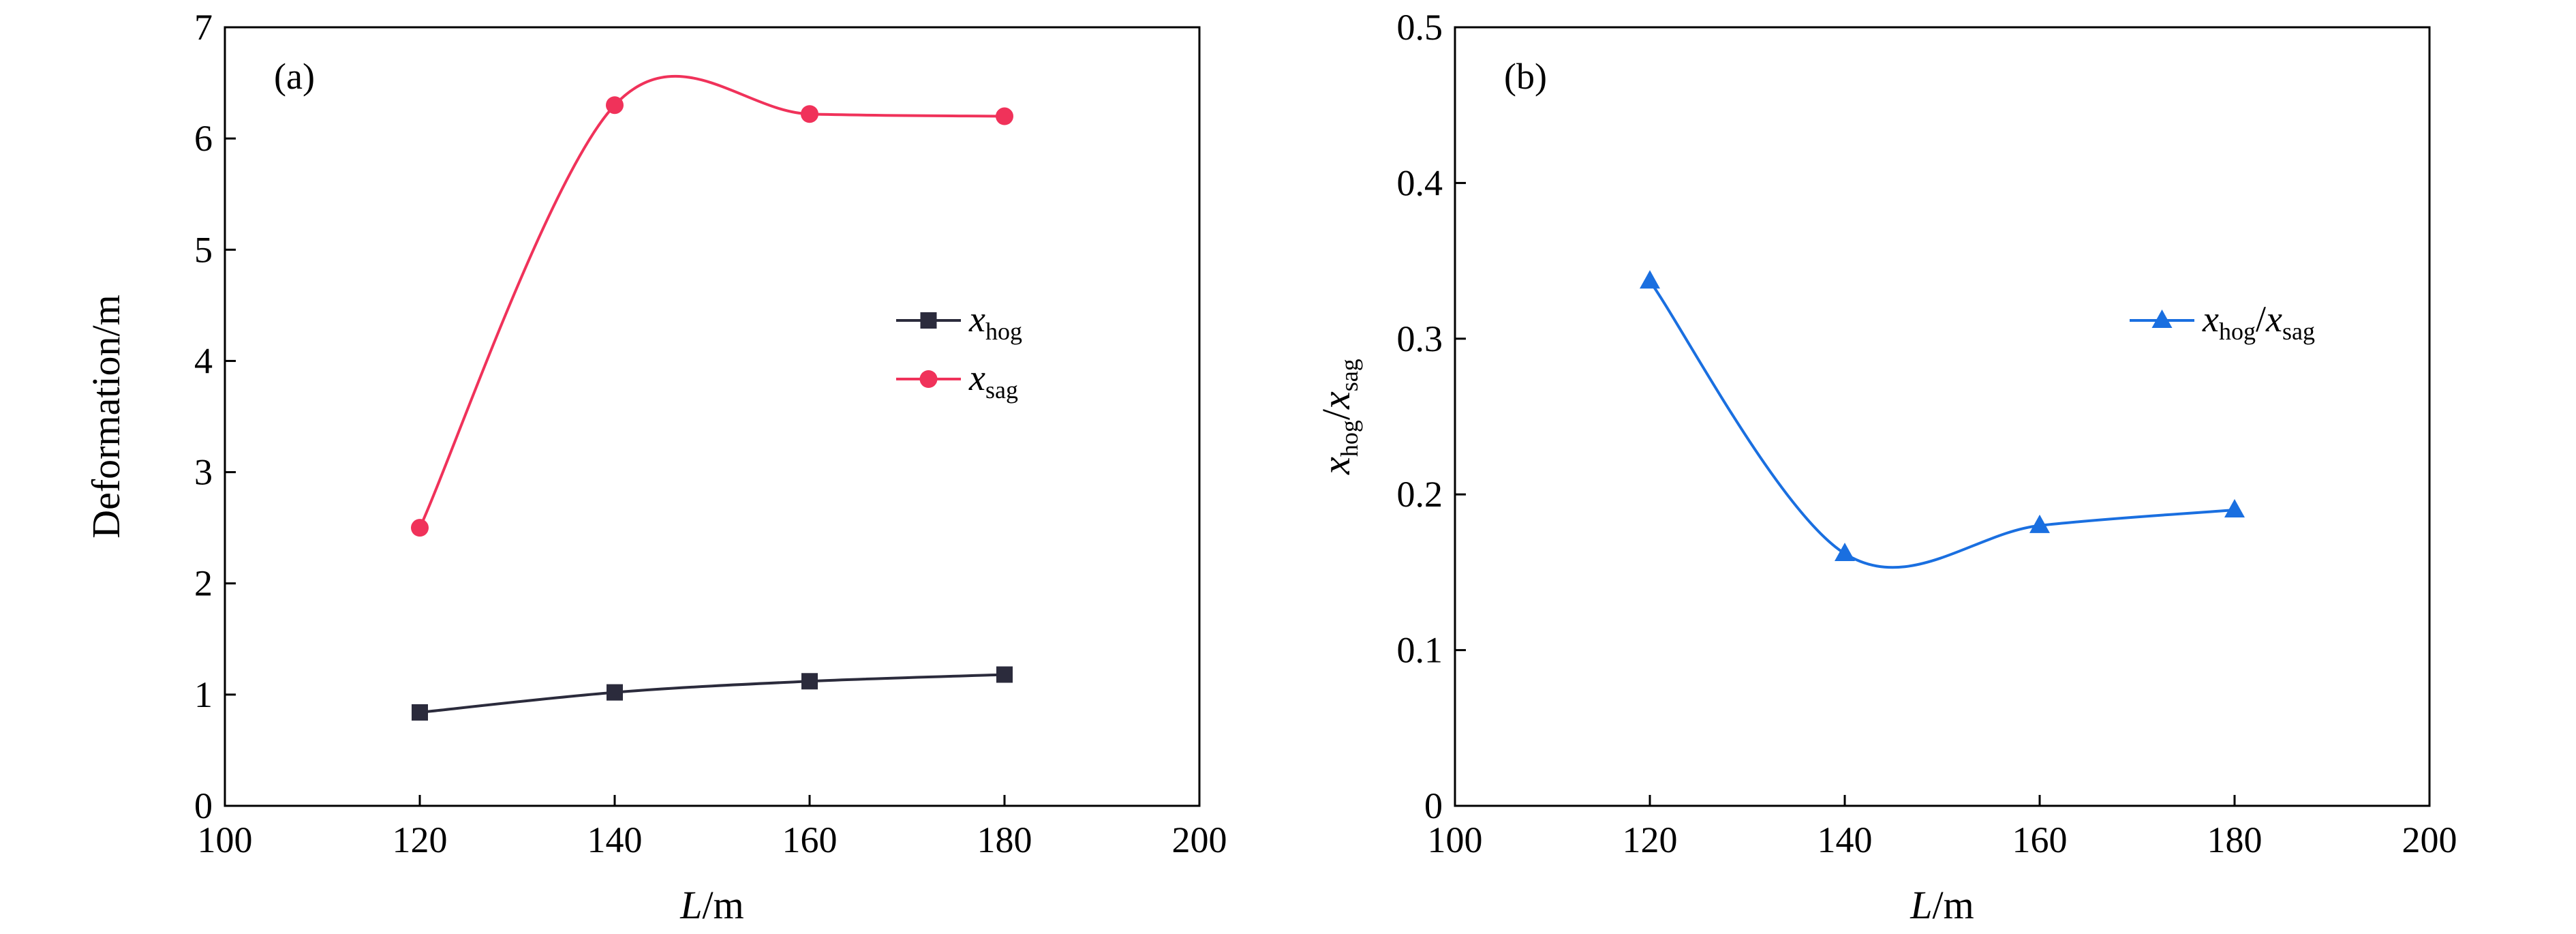 This screenshot has height=934, width=2576. Describe the element at coordinates (1526, 76) in the screenshot. I see `panel-label: (b)` at that location.